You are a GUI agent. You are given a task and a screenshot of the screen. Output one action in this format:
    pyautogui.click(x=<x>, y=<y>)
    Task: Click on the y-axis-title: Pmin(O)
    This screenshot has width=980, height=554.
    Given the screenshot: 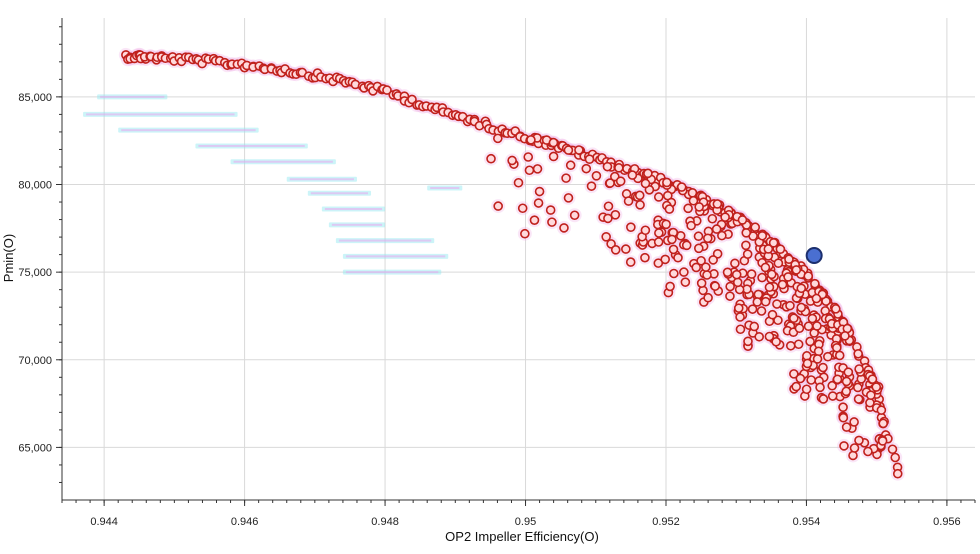 What is the action you would take?
    pyautogui.click(x=8, y=258)
    